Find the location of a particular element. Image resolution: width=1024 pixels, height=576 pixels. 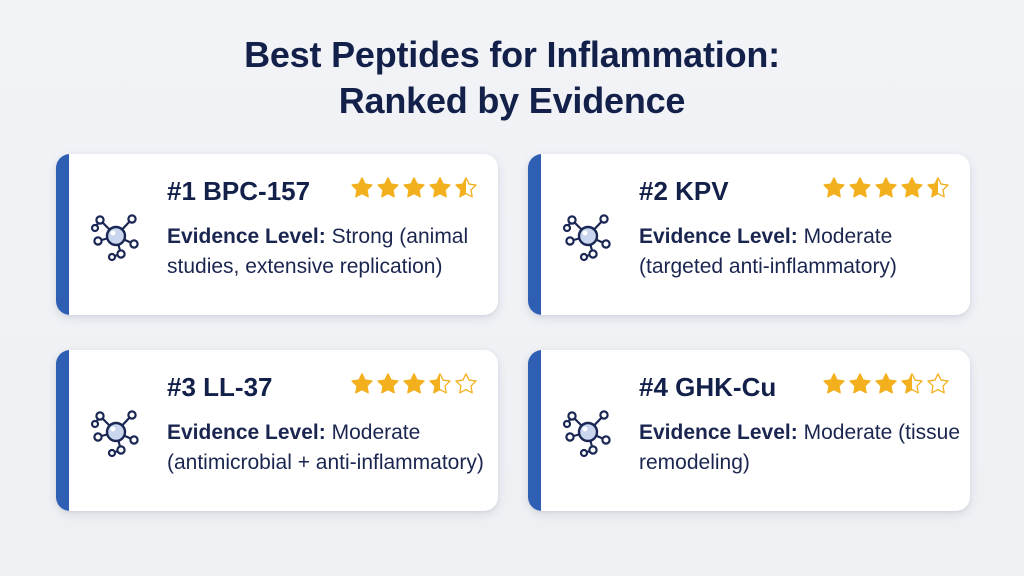

evidence-text: Moderate (targeted anti-inflammatory) is located at coordinates (768, 251).